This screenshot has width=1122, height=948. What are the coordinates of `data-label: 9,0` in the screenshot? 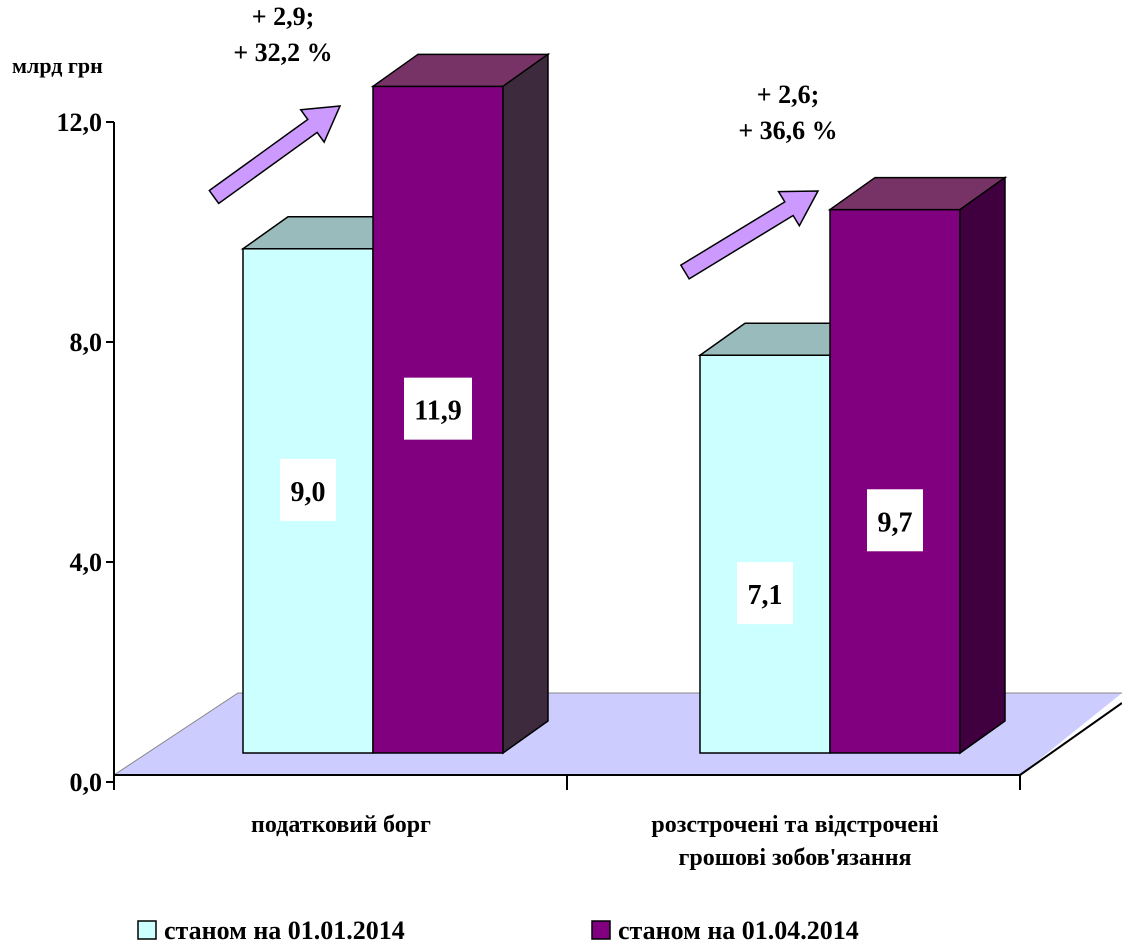 It's located at (308, 492).